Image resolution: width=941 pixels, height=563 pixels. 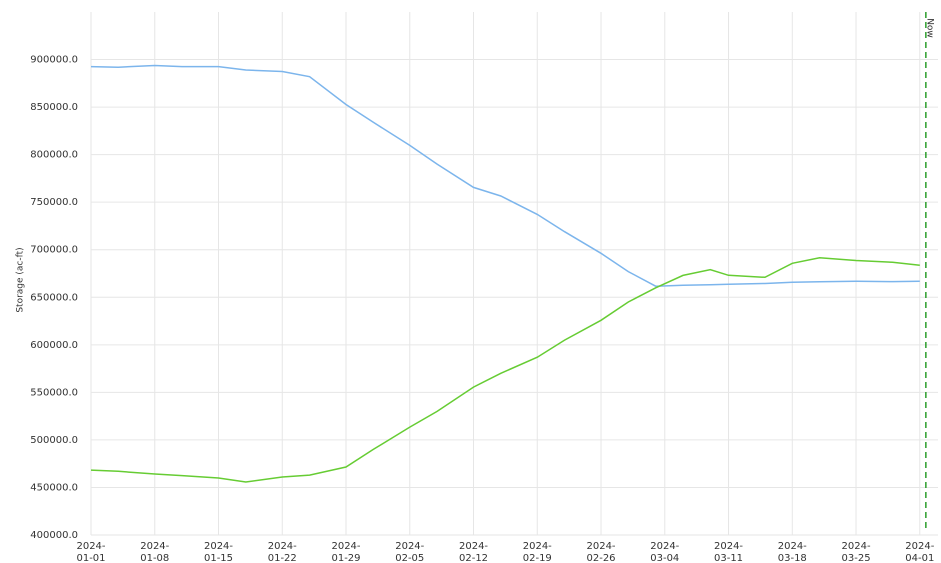 What do you see at coordinates (54, 535) in the screenshot?
I see `y-tick-label: 400000.0` at bounding box center [54, 535].